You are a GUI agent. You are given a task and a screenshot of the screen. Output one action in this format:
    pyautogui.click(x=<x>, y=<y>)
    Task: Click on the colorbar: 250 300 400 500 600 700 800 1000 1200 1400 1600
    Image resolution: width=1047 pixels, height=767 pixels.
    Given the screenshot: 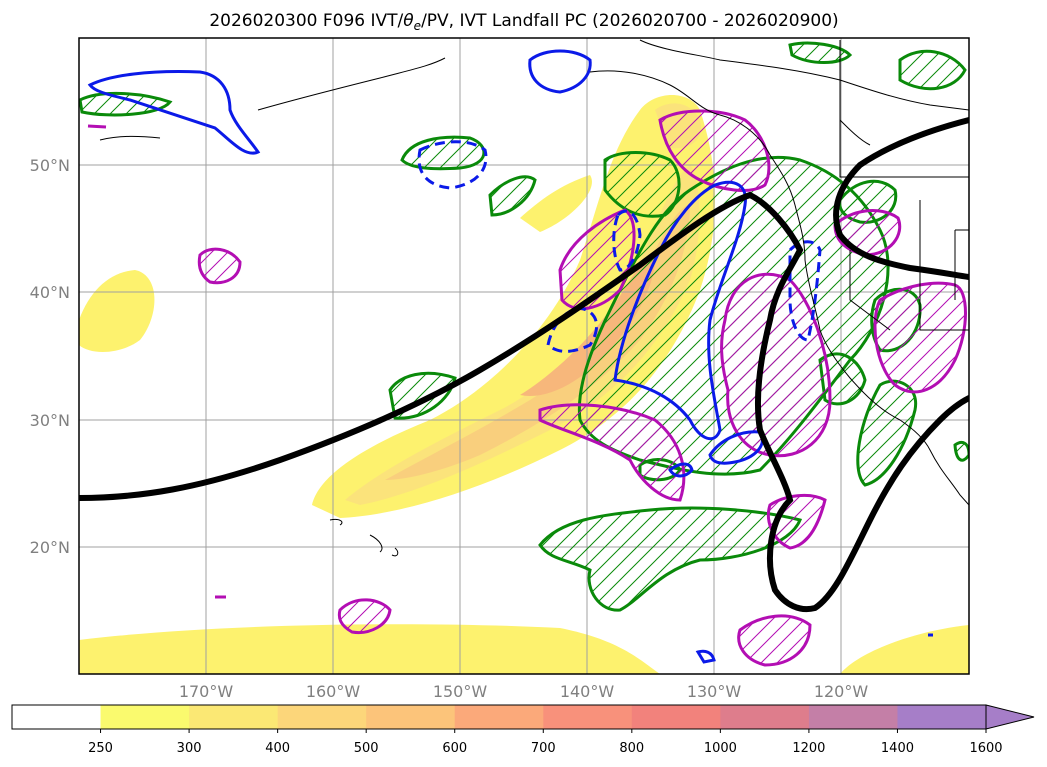 What is the action you would take?
    pyautogui.click(x=523, y=730)
    